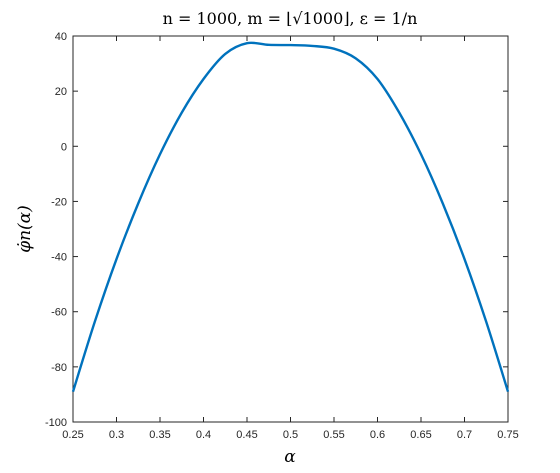 The image size is (560, 473). What do you see at coordinates (59, 258) in the screenshot?
I see `y-tick-label: -40` at bounding box center [59, 258].